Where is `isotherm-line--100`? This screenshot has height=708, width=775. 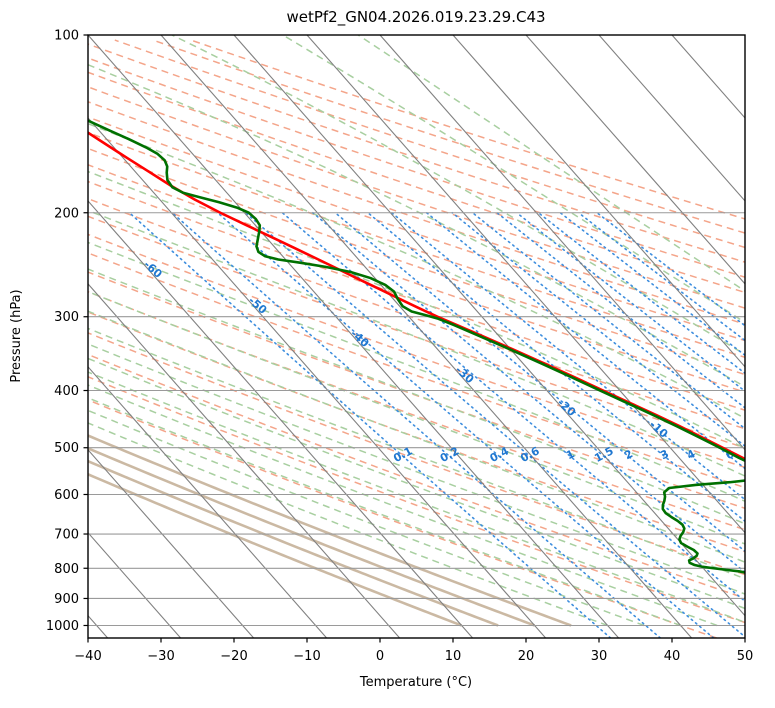
isotherm-line--100 is located at coordinates (135, 584).